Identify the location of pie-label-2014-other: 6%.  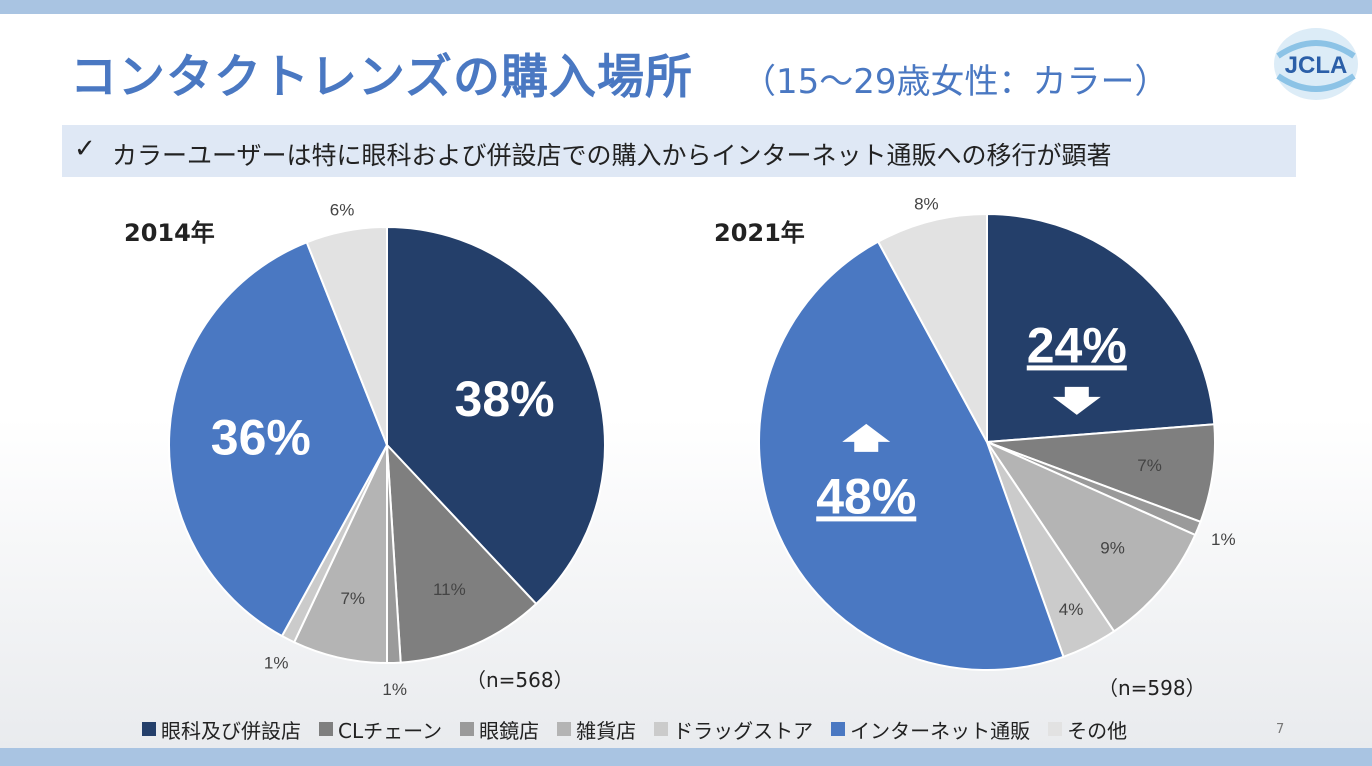
(342, 209).